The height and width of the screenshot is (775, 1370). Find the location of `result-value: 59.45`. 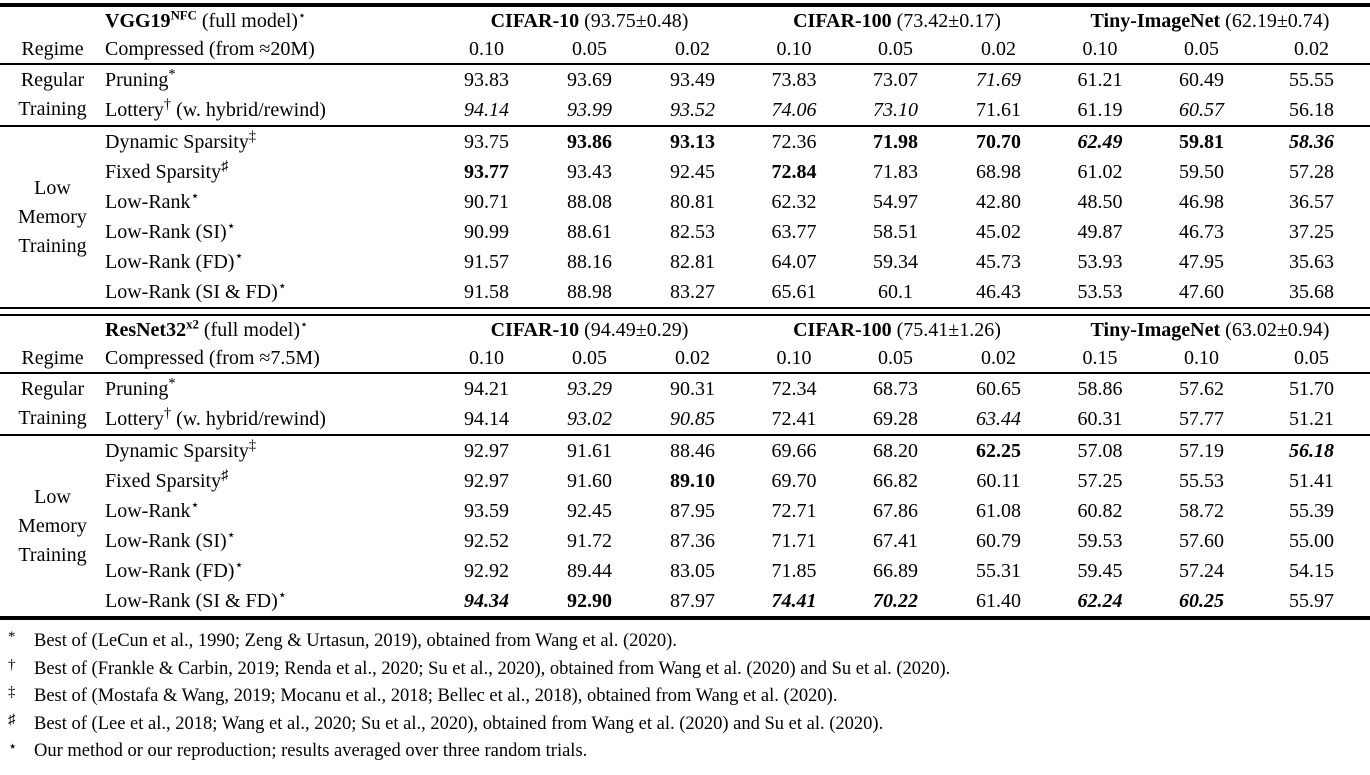

result-value: 59.45 is located at coordinates (1100, 571).